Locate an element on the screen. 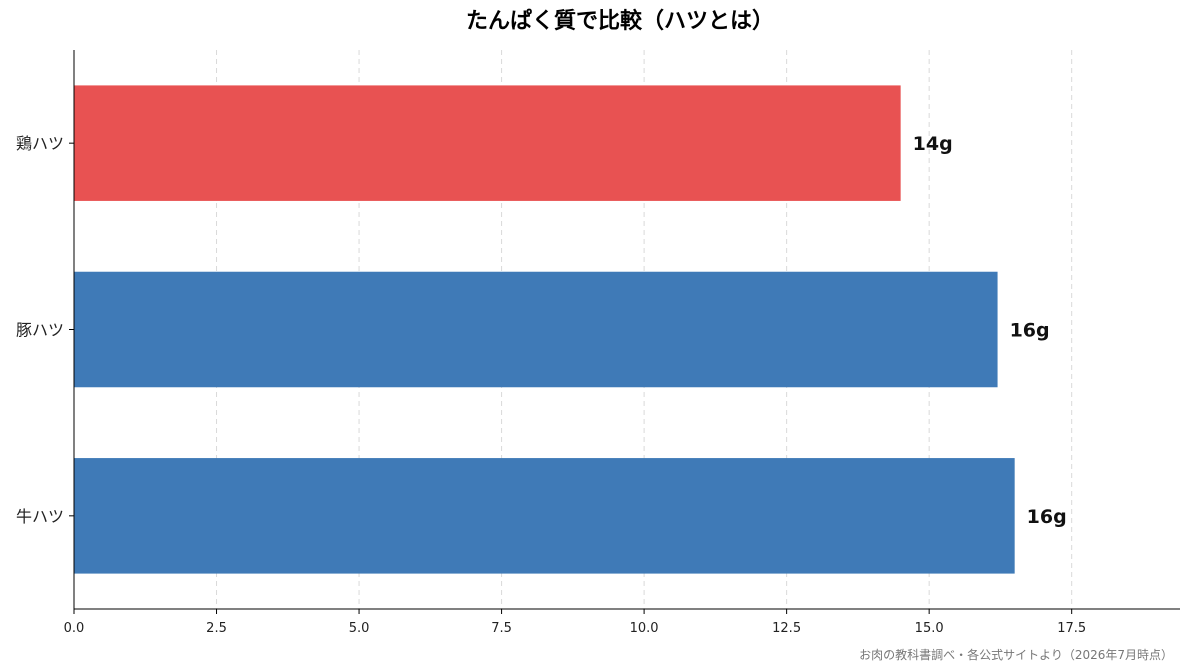 This screenshot has width=1193, height=672. category-label: 牛ハツ is located at coordinates (40, 516).